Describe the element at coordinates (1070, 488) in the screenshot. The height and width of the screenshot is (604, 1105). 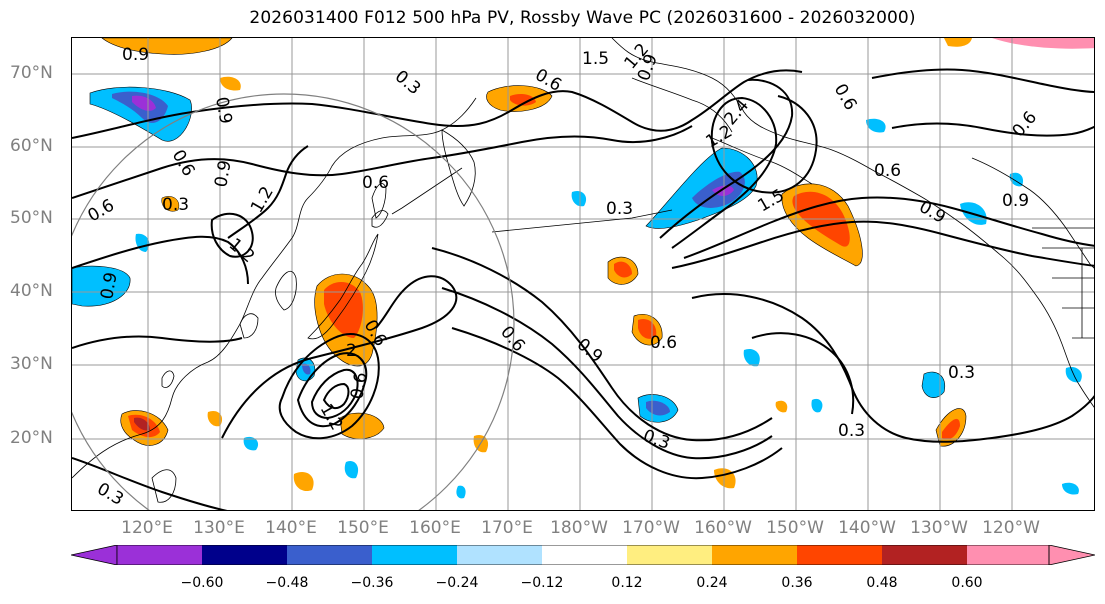
I see `shade-blue-12n-e` at that location.